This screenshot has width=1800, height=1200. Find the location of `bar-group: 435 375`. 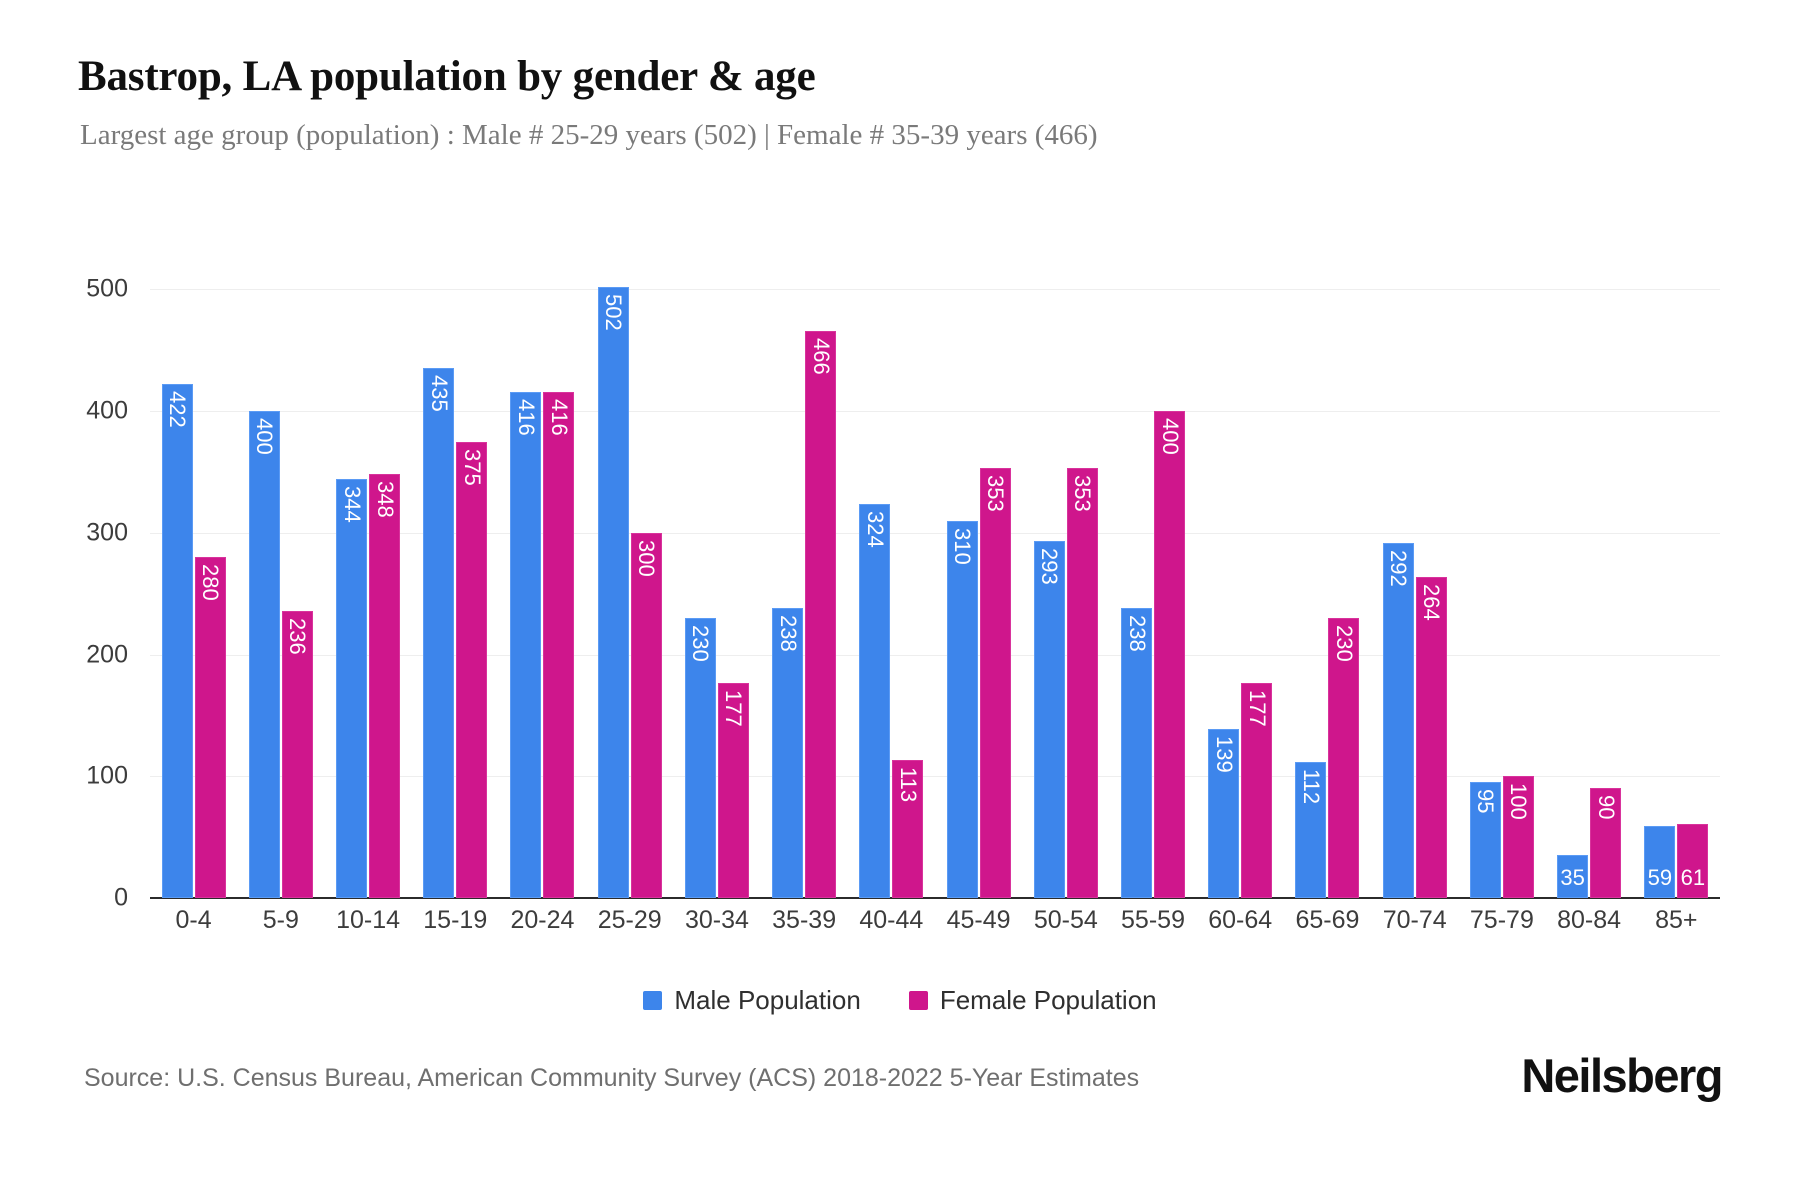

bar-group: 435 375 is located at coordinates (455, 581).